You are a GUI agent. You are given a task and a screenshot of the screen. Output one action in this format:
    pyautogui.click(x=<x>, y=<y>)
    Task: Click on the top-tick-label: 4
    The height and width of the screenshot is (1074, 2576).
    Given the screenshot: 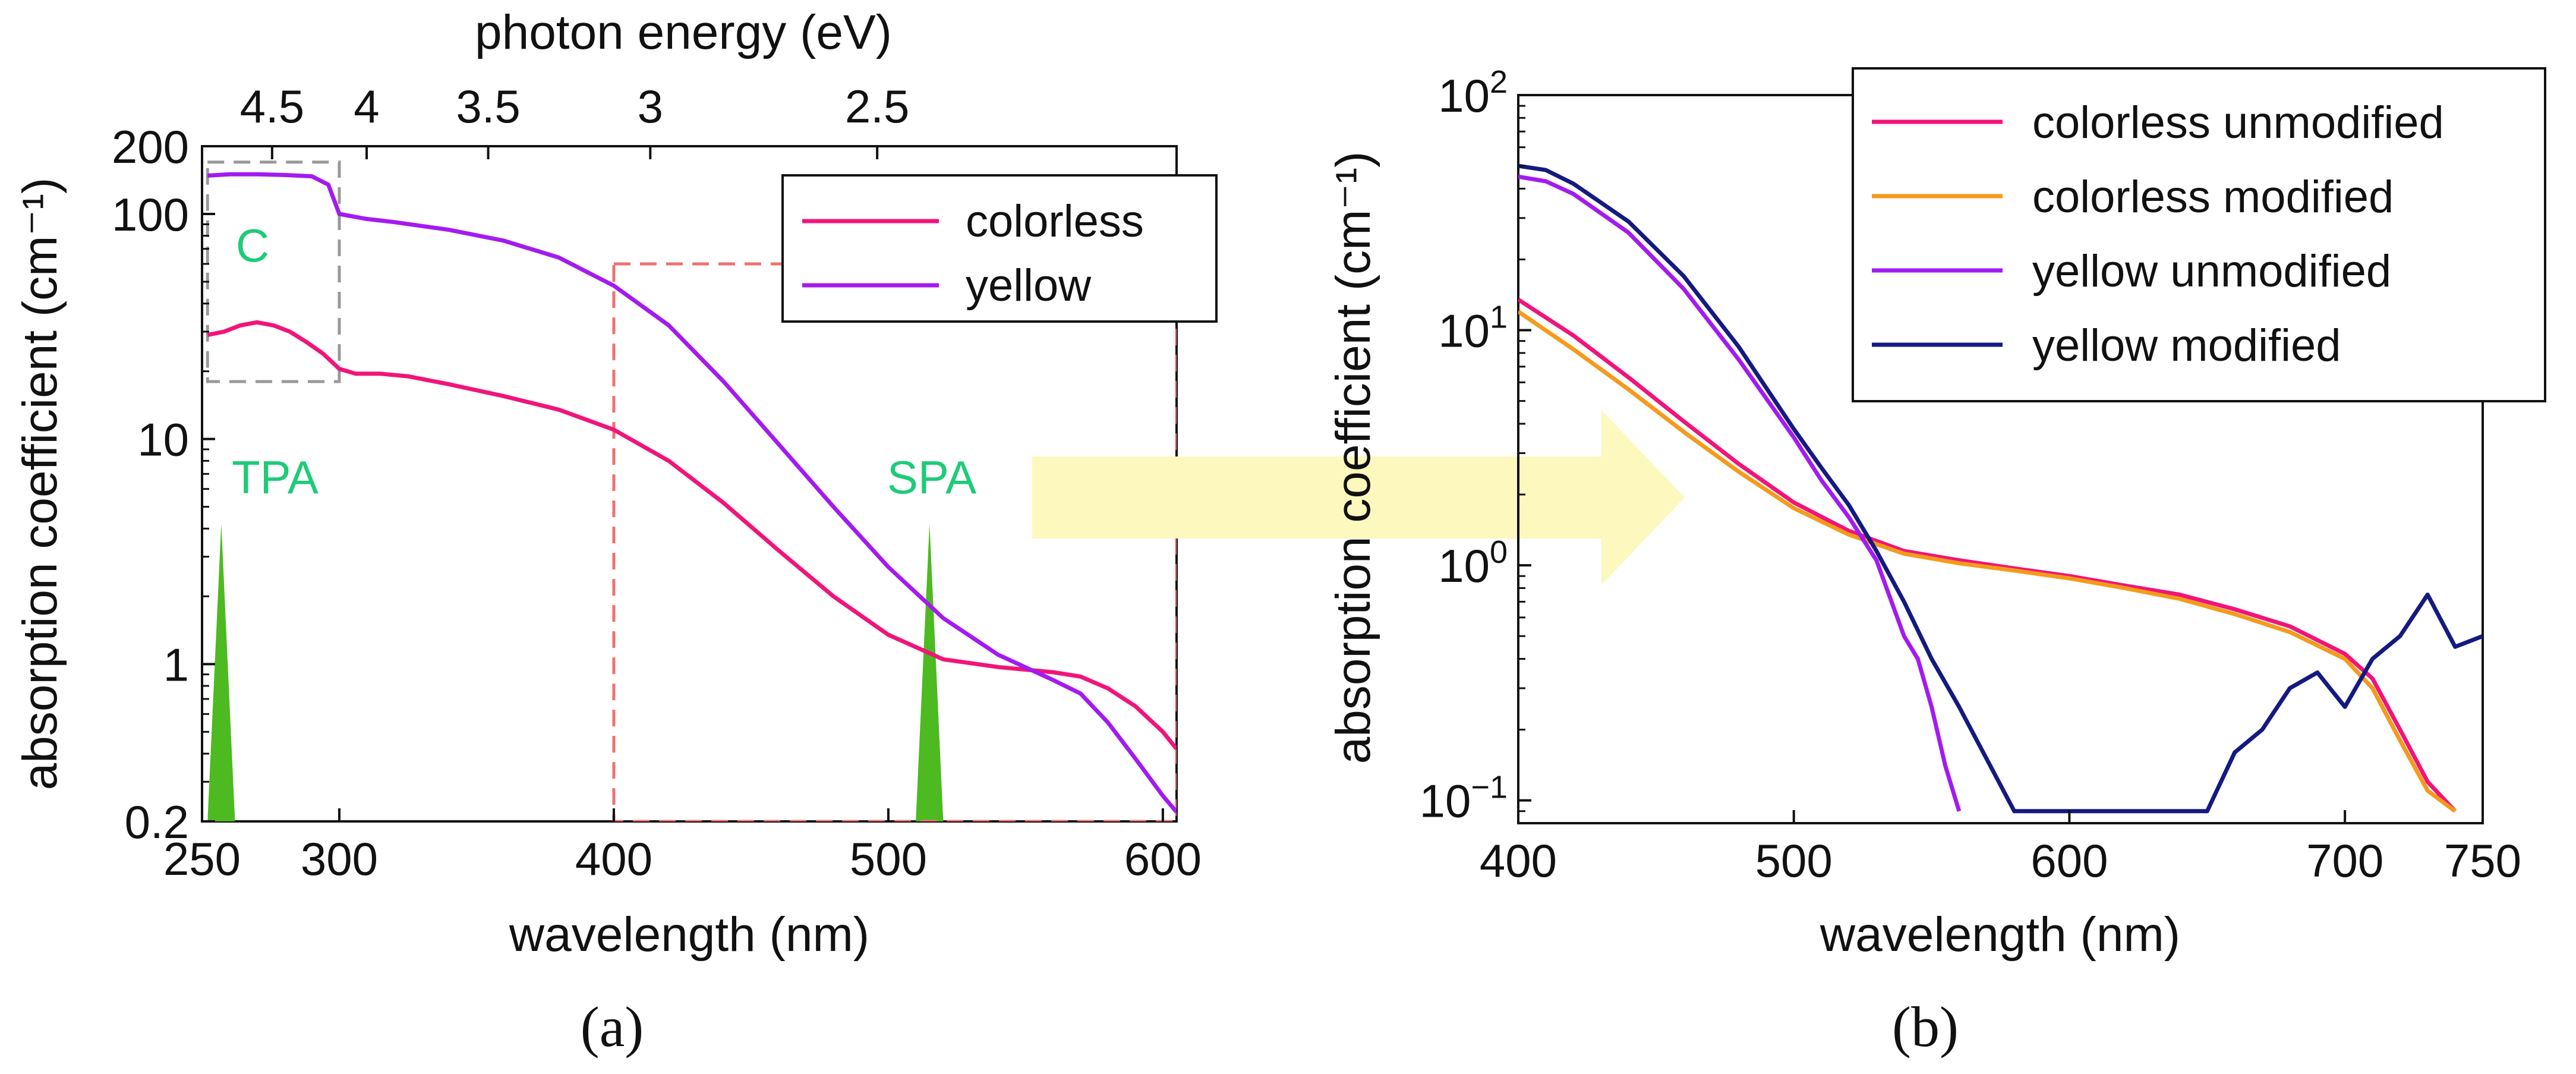 What is the action you would take?
    pyautogui.click(x=367, y=106)
    